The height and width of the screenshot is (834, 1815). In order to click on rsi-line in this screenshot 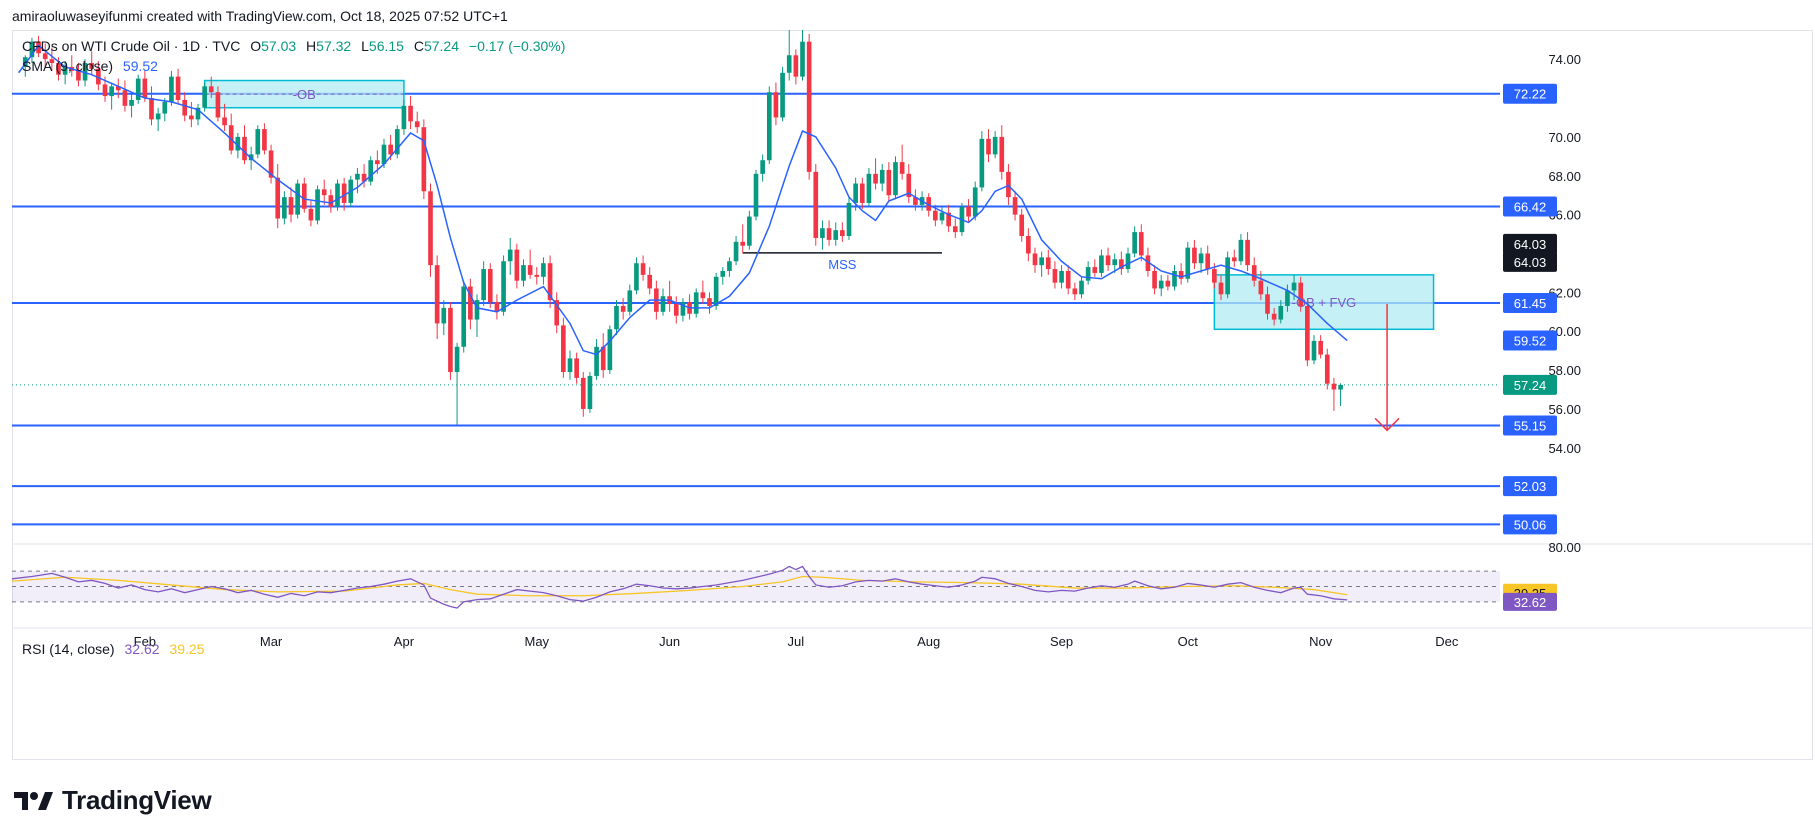, I will do `click(679, 587)`.